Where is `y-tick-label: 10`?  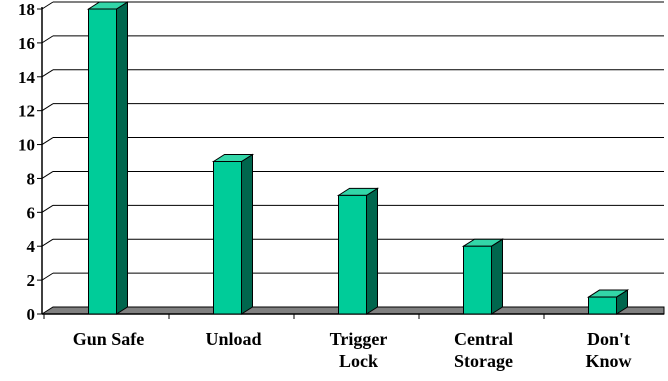
y-tick-label: 10 is located at coordinates (26, 145).